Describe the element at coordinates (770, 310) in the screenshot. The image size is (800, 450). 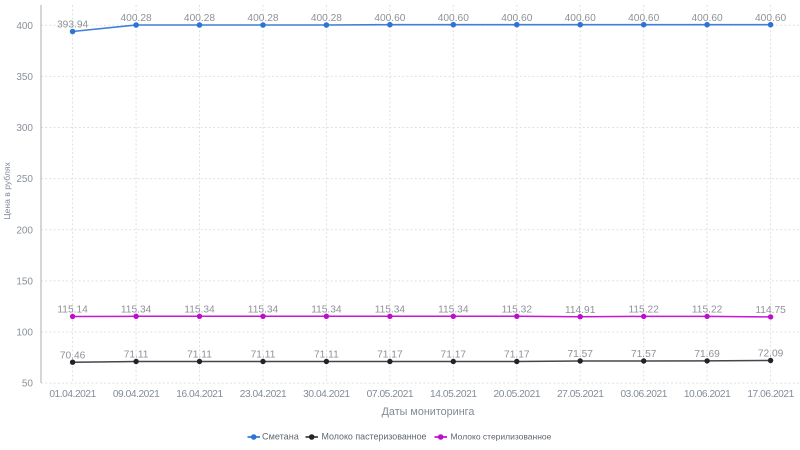
I see `svg-text: 114.75` at that location.